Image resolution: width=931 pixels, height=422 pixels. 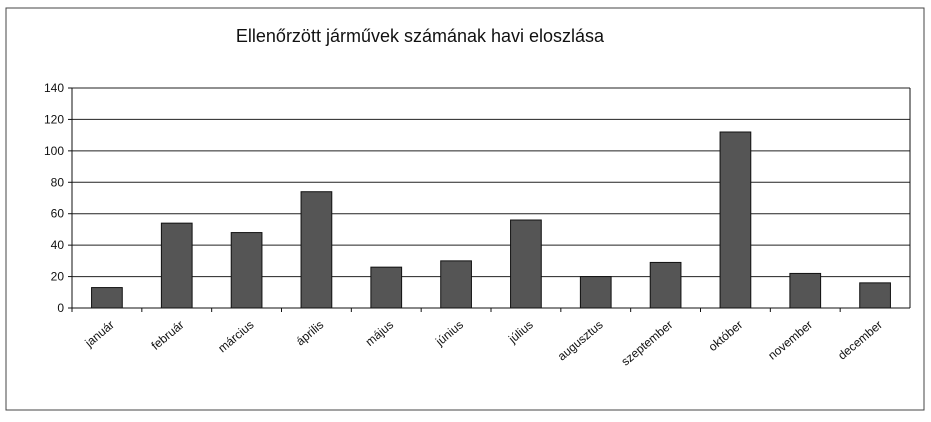 What do you see at coordinates (60, 308) in the screenshot?
I see `y-tick-label: 0` at bounding box center [60, 308].